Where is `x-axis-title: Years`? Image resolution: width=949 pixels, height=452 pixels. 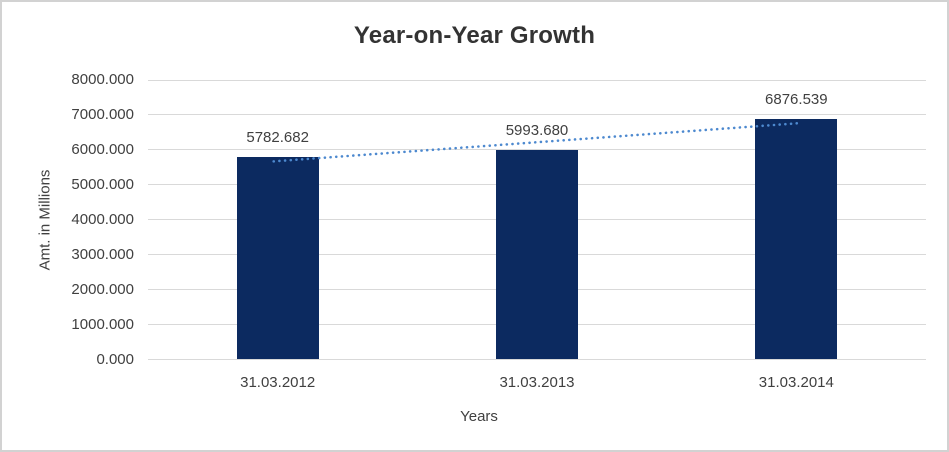 x-axis-title: Years is located at coordinates (479, 416).